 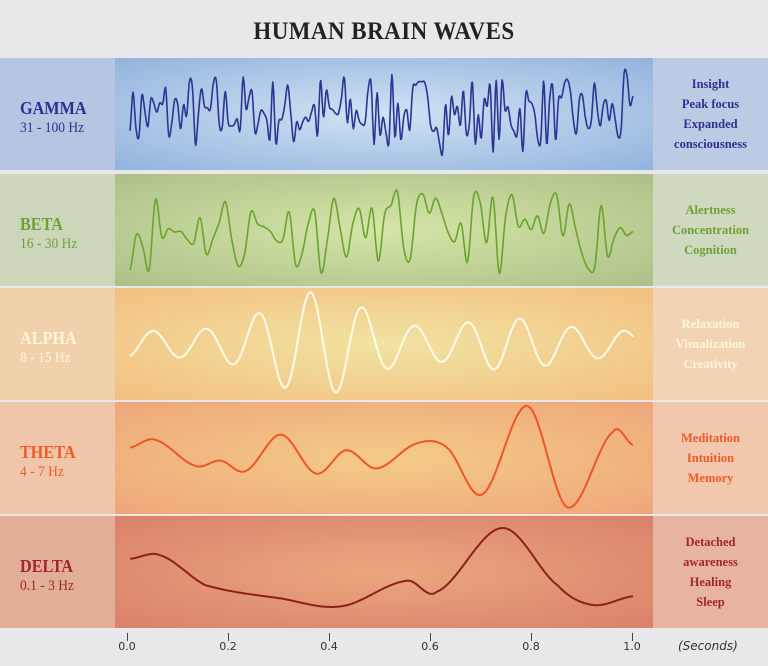 What do you see at coordinates (531, 646) in the screenshot?
I see `axis-tick-label: 0.8` at bounding box center [531, 646].